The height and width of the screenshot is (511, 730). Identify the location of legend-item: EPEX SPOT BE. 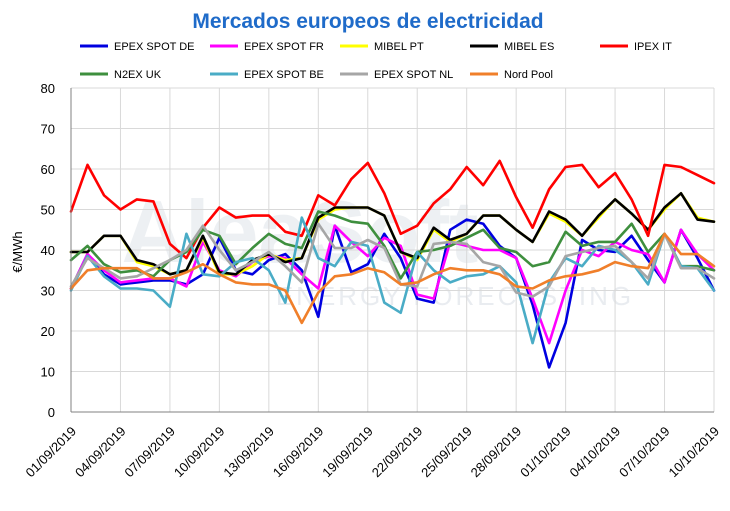
(267, 75).